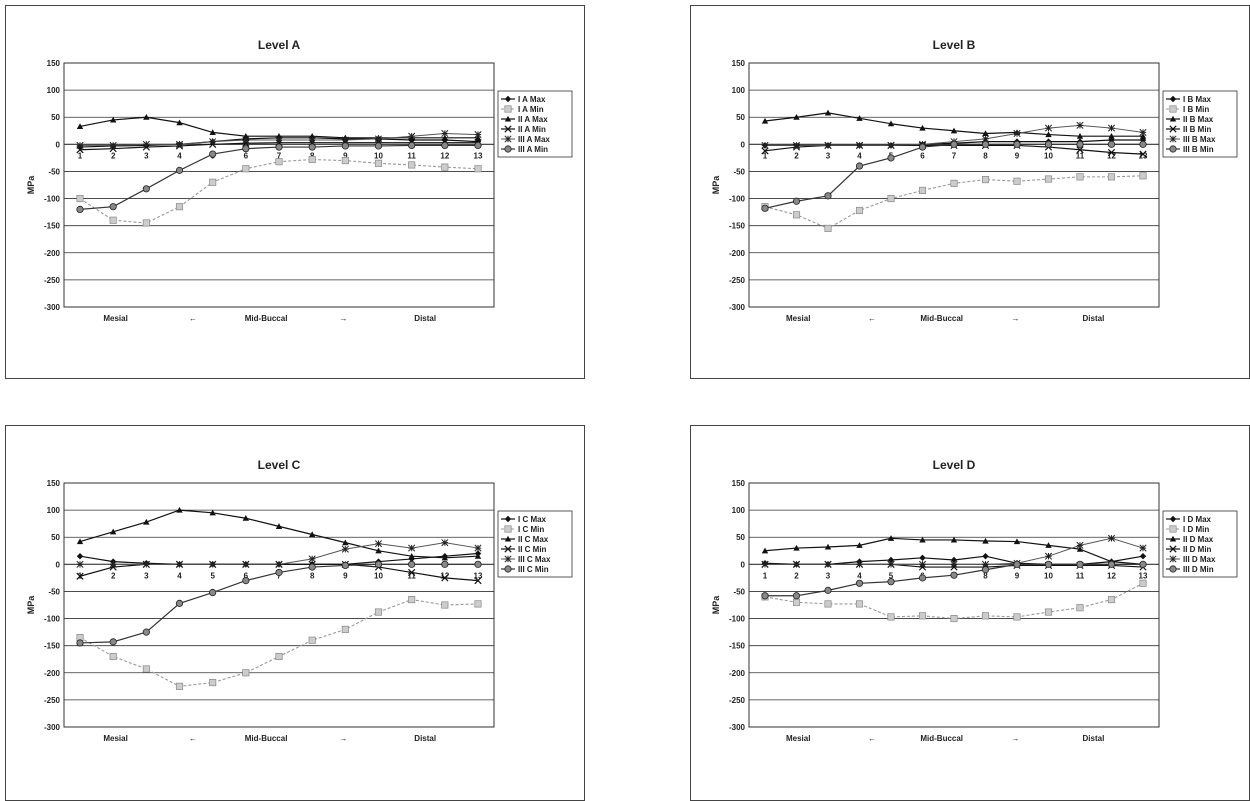  Describe the element at coordinates (1200, 124) in the screenshot. I see `legend-box` at that location.